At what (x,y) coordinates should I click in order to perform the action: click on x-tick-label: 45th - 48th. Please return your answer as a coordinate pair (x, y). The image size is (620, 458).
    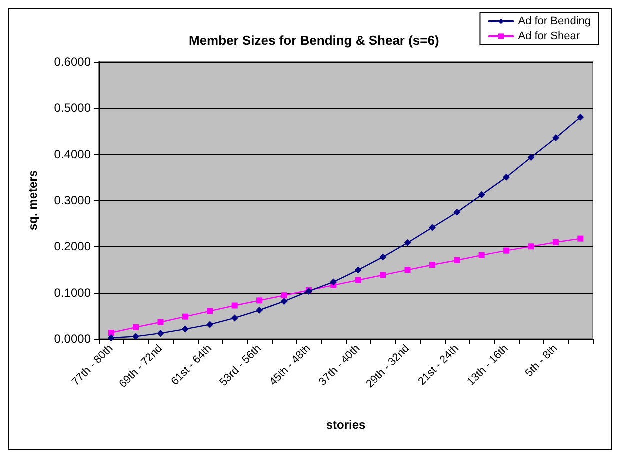
    Looking at the image, I should click on (291, 365).